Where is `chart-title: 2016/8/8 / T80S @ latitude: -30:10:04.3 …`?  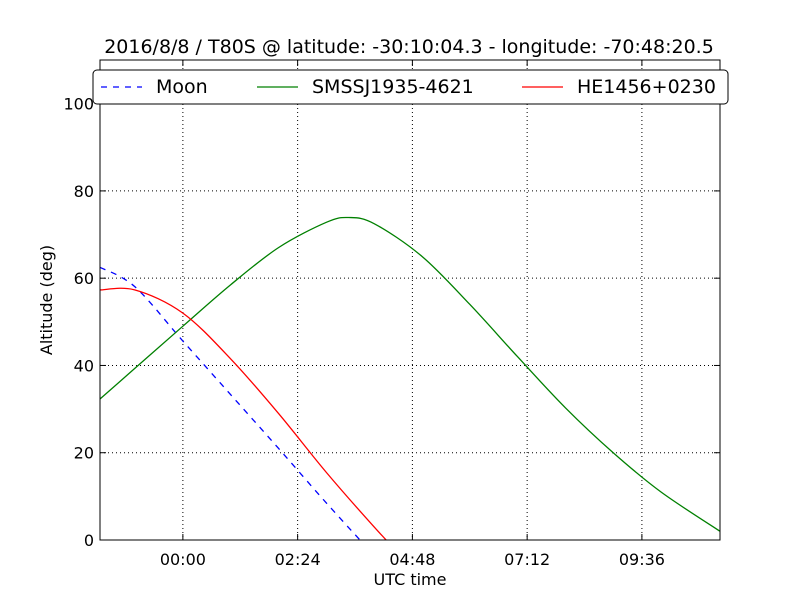
chart-title: 2016/8/8 / T80S @ latitude: -30:10:04.3 … is located at coordinates (409, 47).